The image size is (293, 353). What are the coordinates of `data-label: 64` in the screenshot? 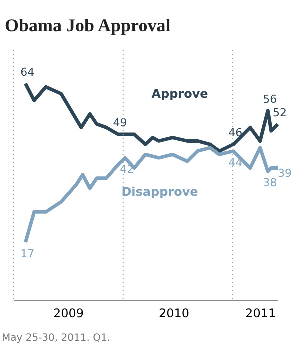 It's located at (27, 72).